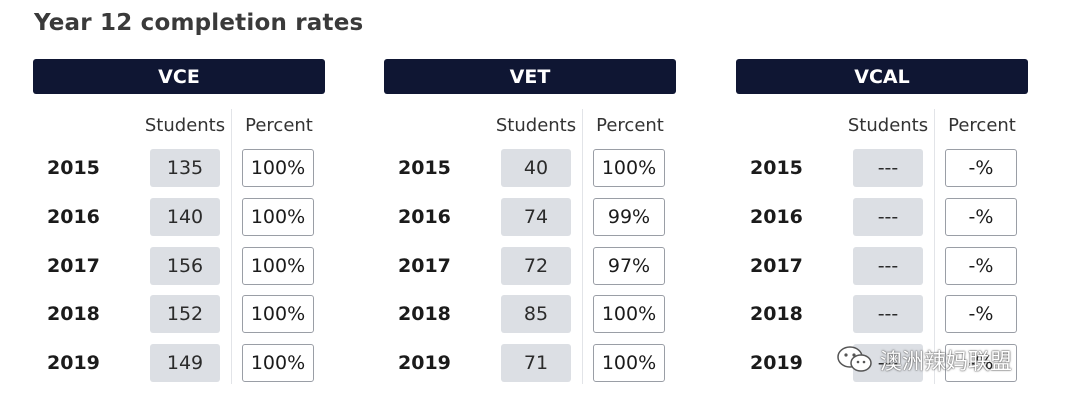  Describe the element at coordinates (536, 363) in the screenshot. I see `students-value: 71` at that location.